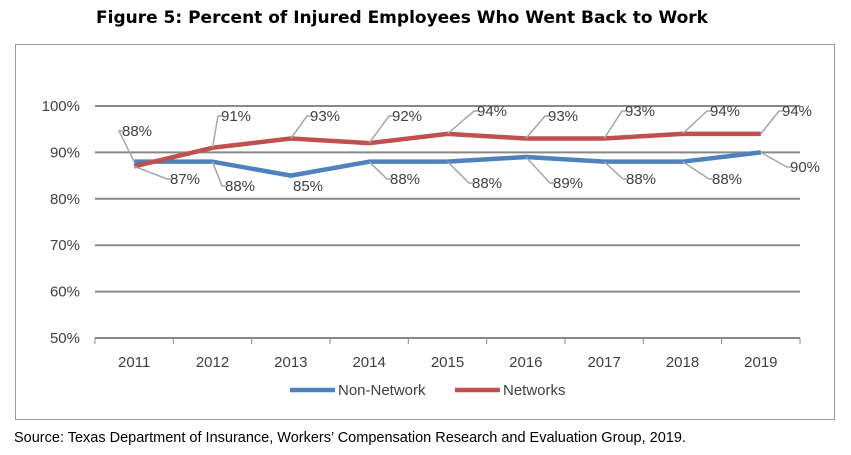  What do you see at coordinates (65, 152) in the screenshot?
I see `y-tick-label: 90%` at bounding box center [65, 152].